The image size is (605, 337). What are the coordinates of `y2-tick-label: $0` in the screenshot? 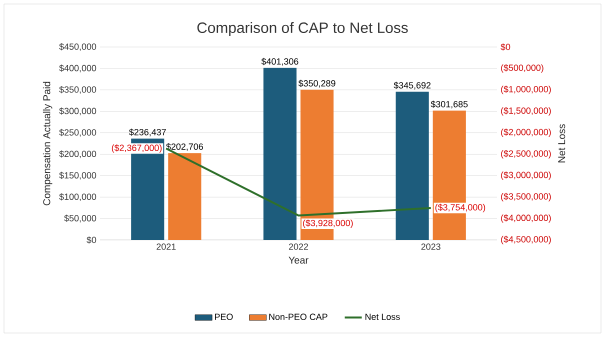 It's located at (505, 47).